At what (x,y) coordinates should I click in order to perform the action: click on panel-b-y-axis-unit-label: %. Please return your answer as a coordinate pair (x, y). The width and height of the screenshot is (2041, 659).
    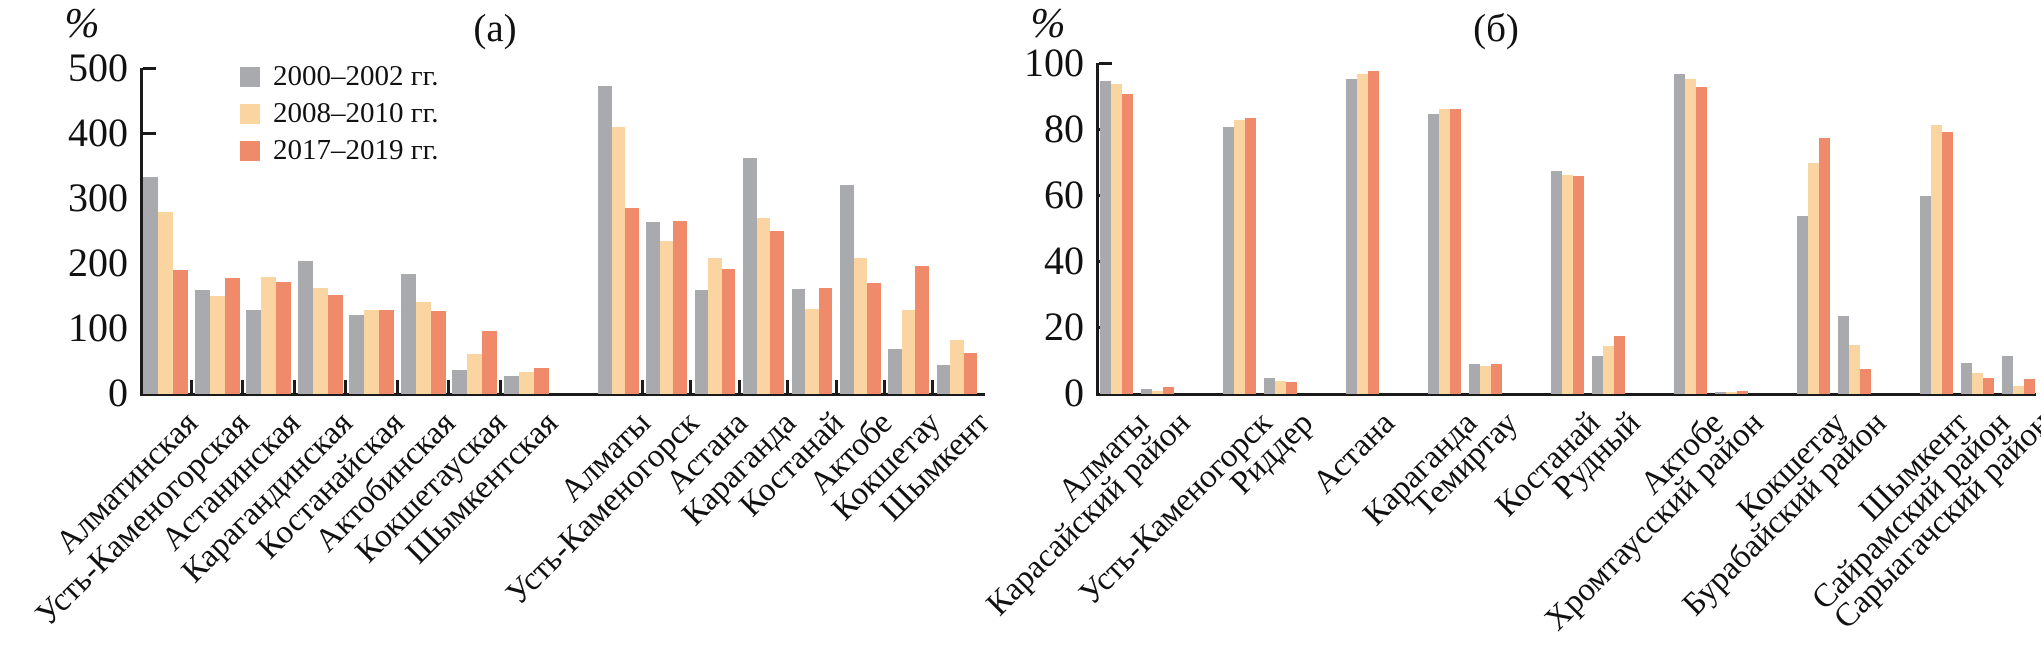
    Looking at the image, I should click on (1048, 24).